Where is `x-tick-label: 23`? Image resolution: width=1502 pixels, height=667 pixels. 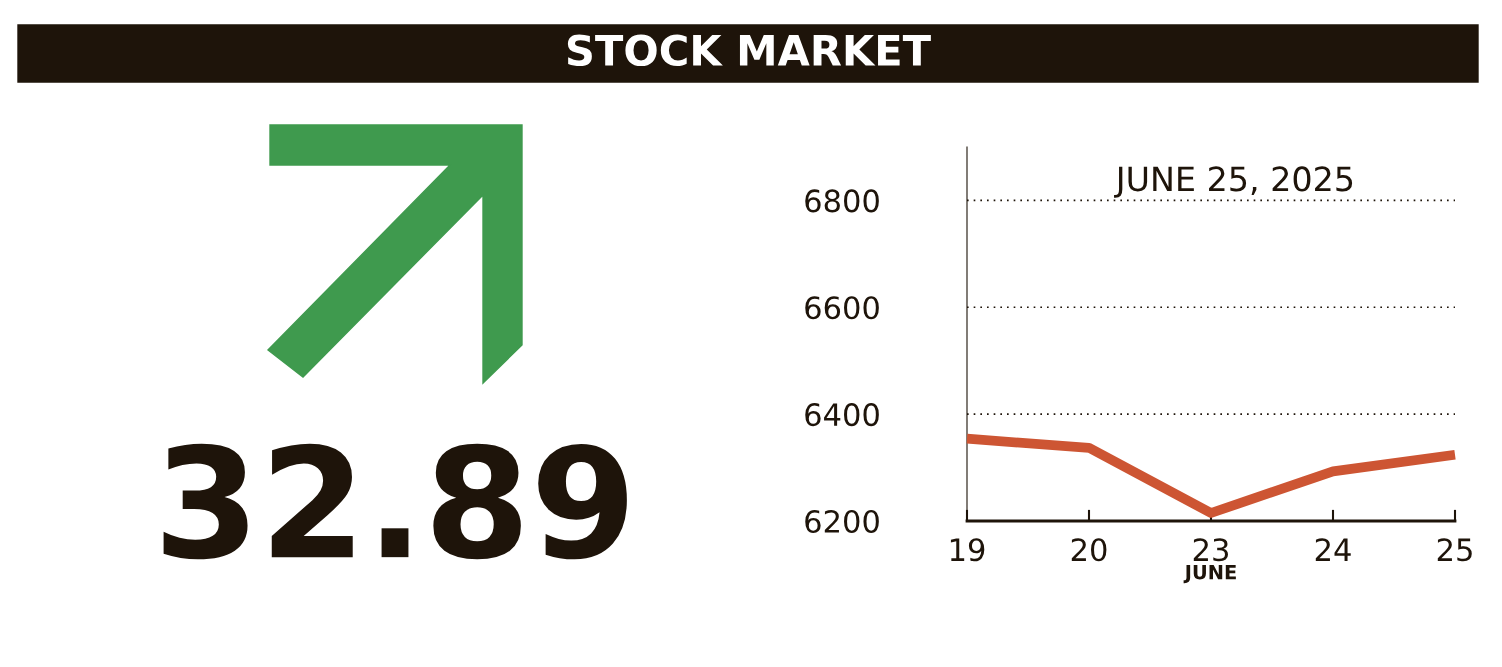
x-tick-label: 23 is located at coordinates (1210, 550).